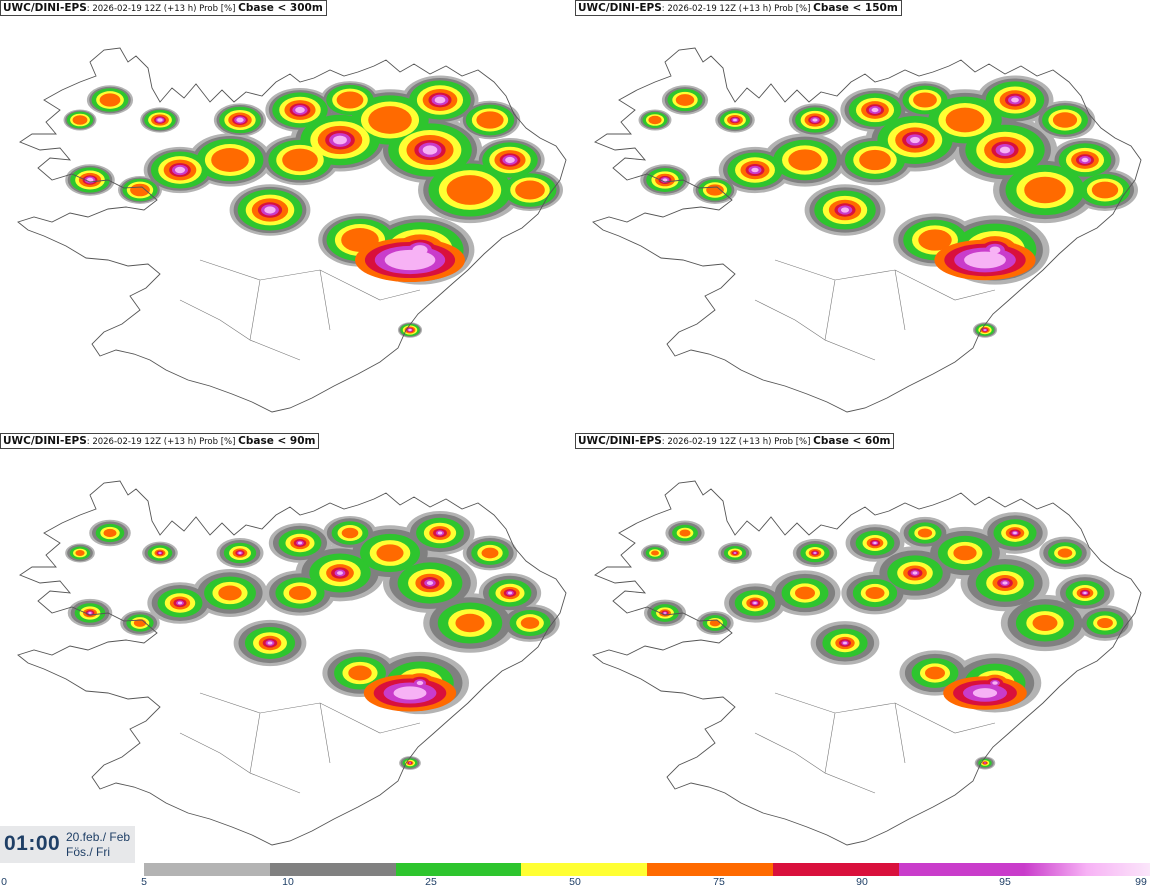  I want to click on valid-time-clock: 01:00, so click(32, 843).